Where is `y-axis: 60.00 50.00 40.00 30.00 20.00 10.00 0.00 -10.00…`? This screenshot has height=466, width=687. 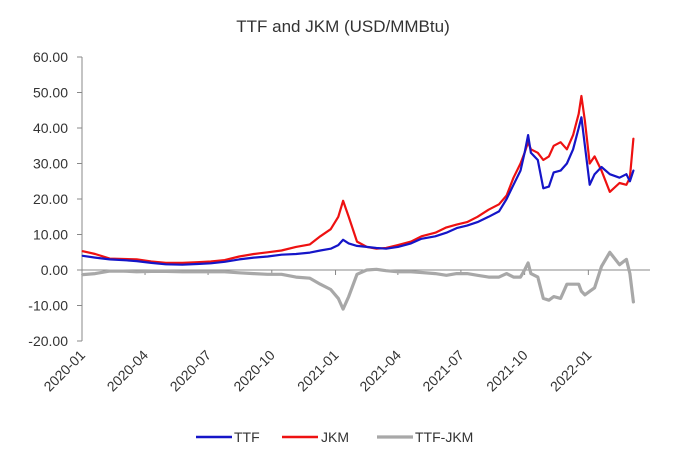
y-axis: 60.00 50.00 40.00 30.00 20.00 10.00 0.00 -10.00… is located at coordinates (55, 199).